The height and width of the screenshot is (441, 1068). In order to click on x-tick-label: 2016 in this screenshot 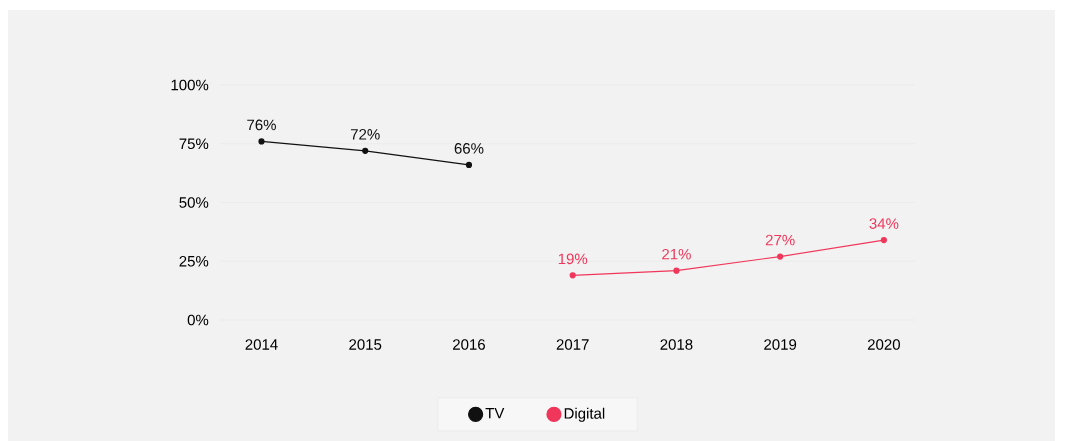, I will do `click(469, 344)`.